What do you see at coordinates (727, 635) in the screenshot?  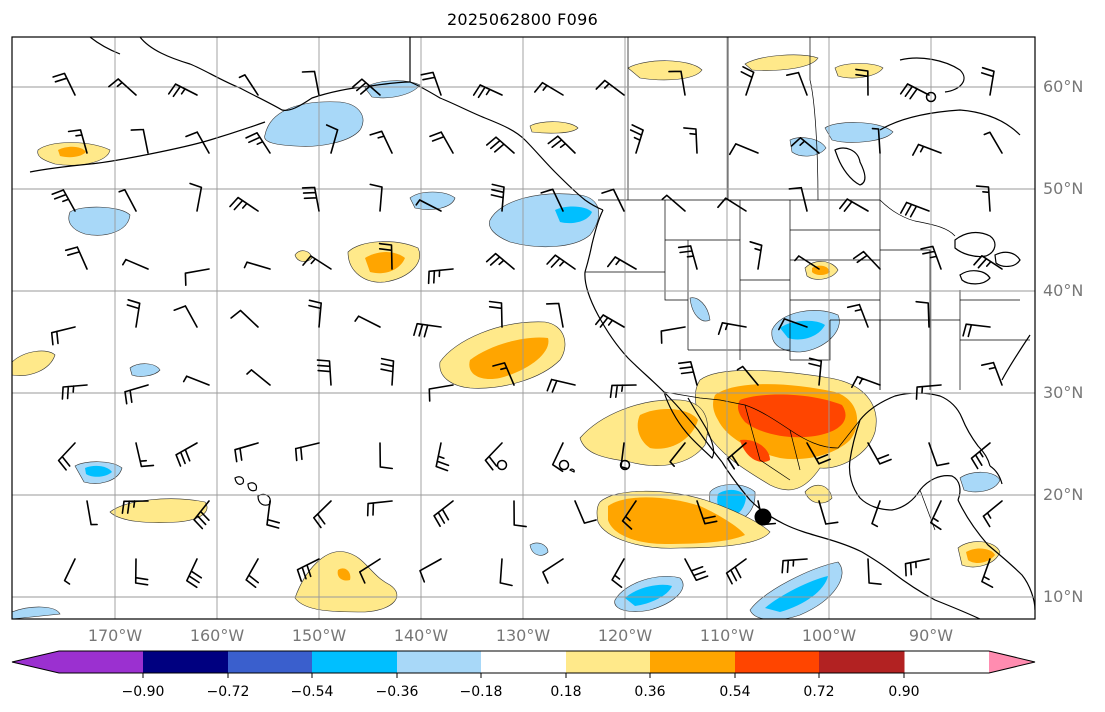 I see `lon-label-110w: 110°W` at bounding box center [727, 635].